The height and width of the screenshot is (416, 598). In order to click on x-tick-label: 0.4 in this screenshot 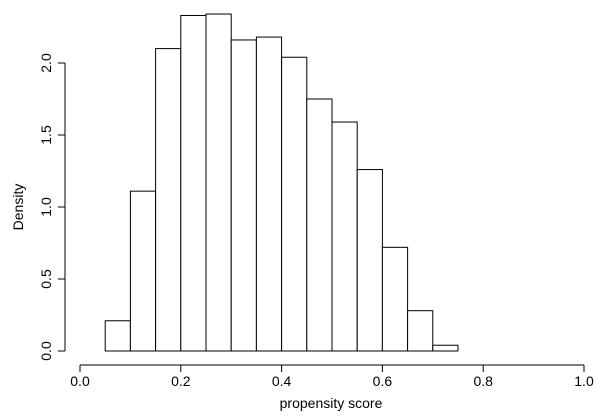, I will do `click(282, 381)`.